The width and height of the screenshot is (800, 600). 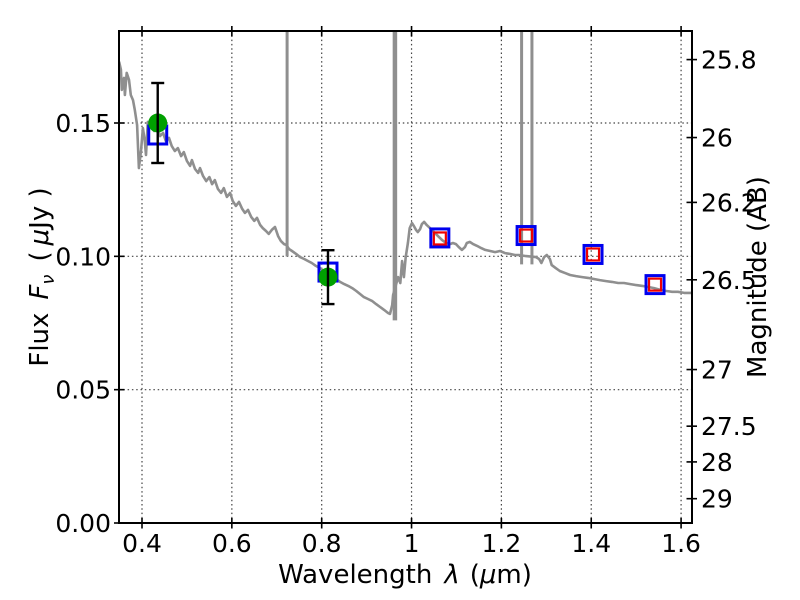 What do you see at coordinates (412, 543) in the screenshot?
I see `x-tick-label: 1` at bounding box center [412, 543].